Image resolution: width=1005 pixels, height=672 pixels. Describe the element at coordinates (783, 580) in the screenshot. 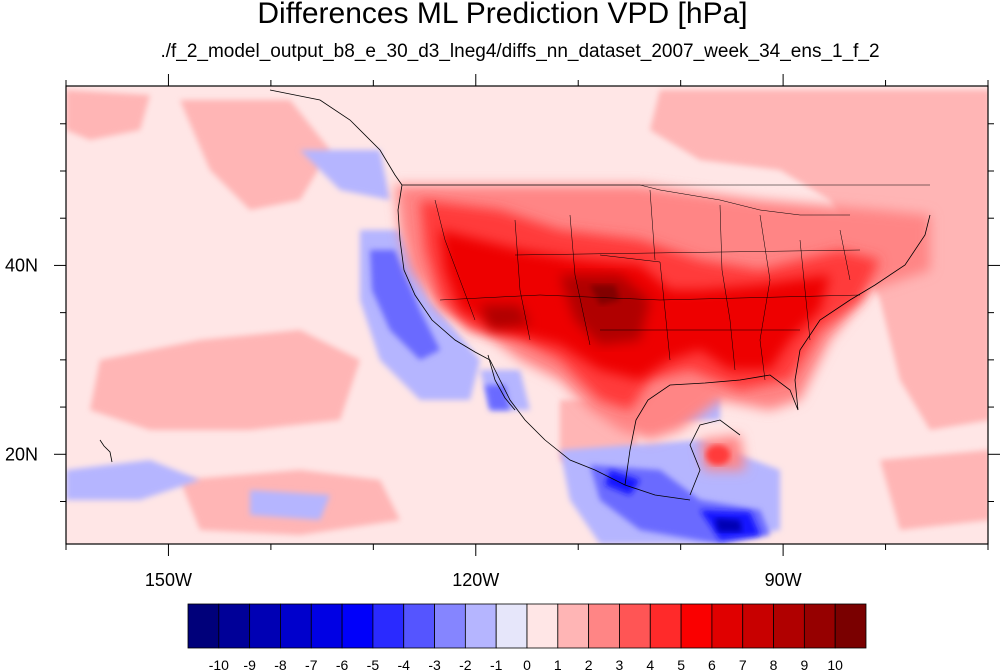

I see `lon-tick-label: 90W` at that location.